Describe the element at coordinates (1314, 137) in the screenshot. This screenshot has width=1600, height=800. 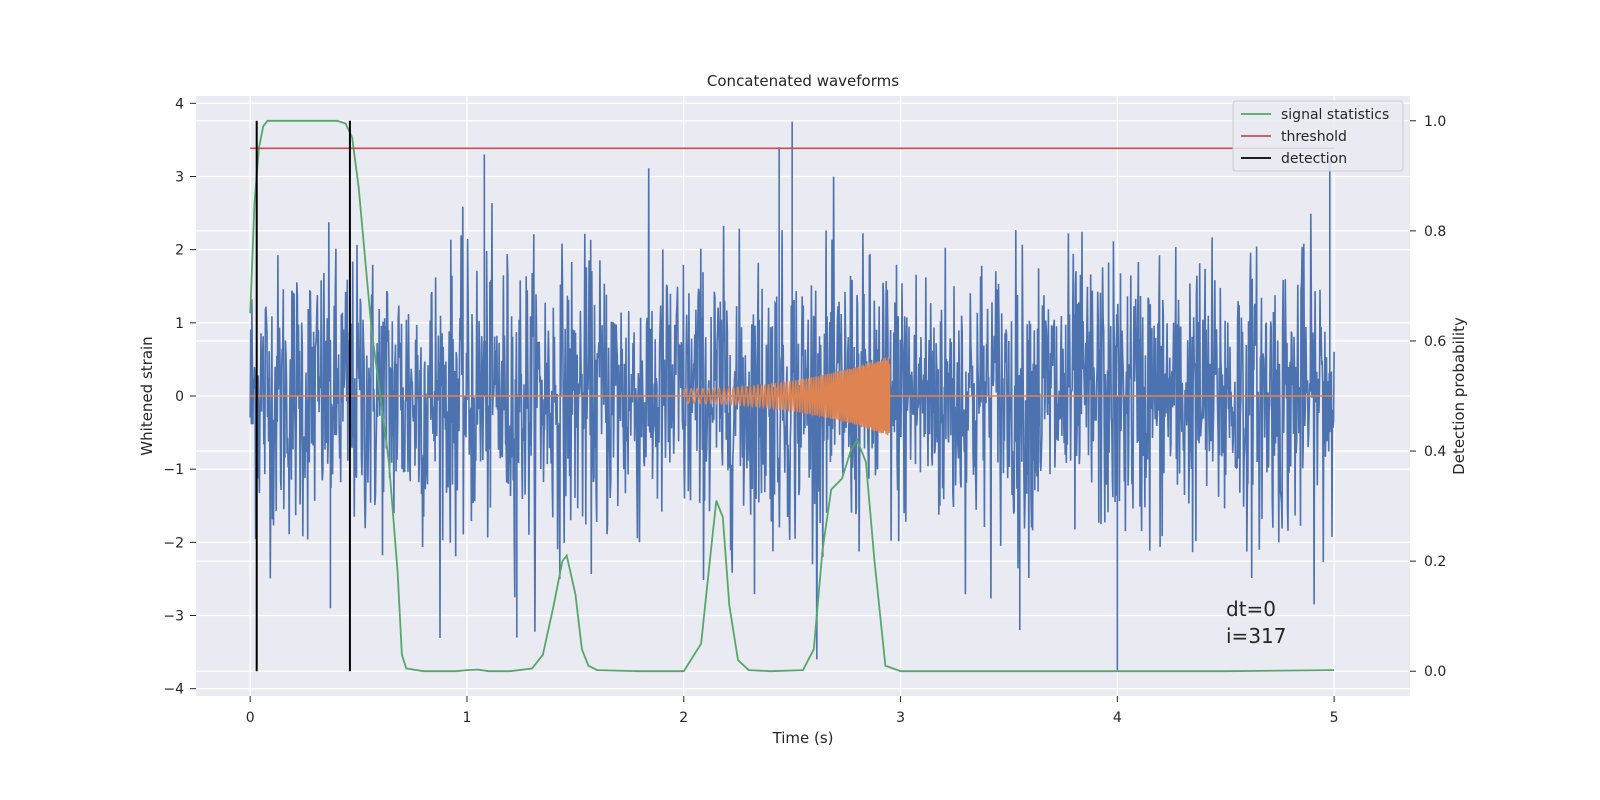
I see `legend-label-threshold: threshold` at that location.